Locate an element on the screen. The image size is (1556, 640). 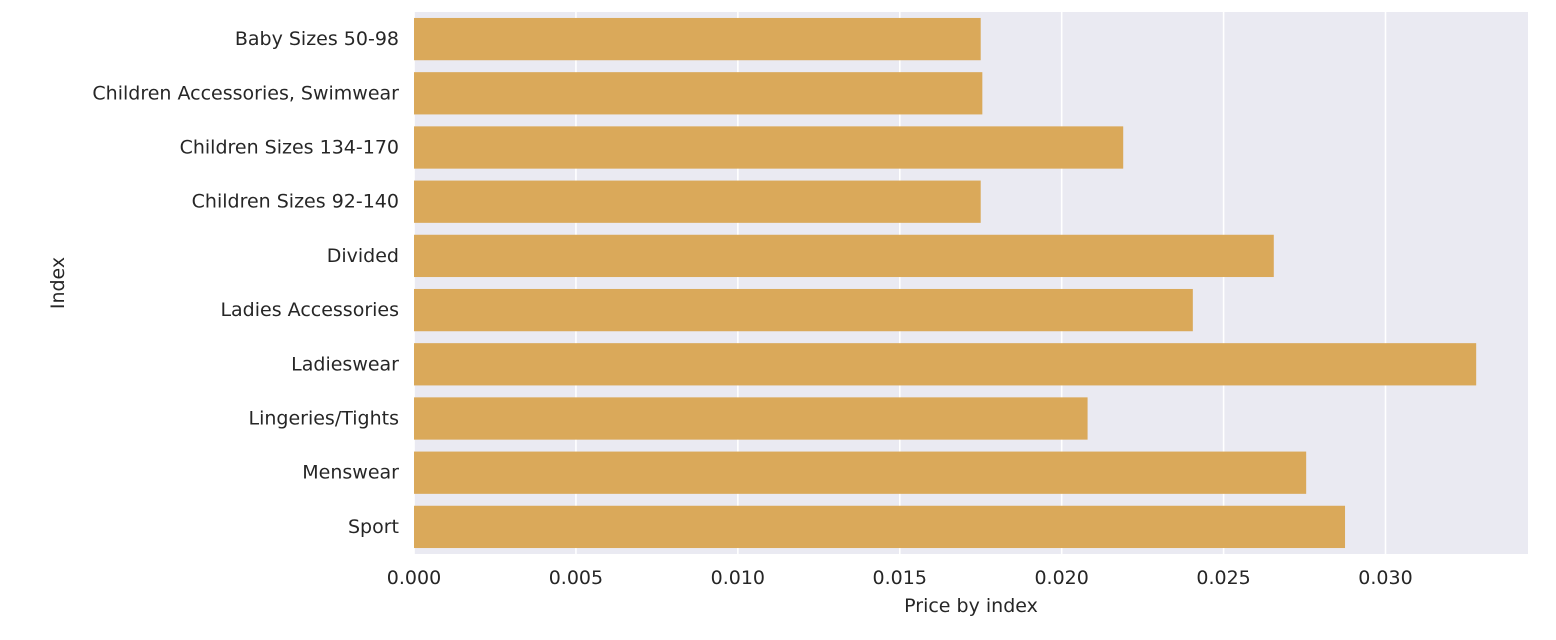
y-tick-label-1: Children Accessories, Swimwear is located at coordinates (245, 93).